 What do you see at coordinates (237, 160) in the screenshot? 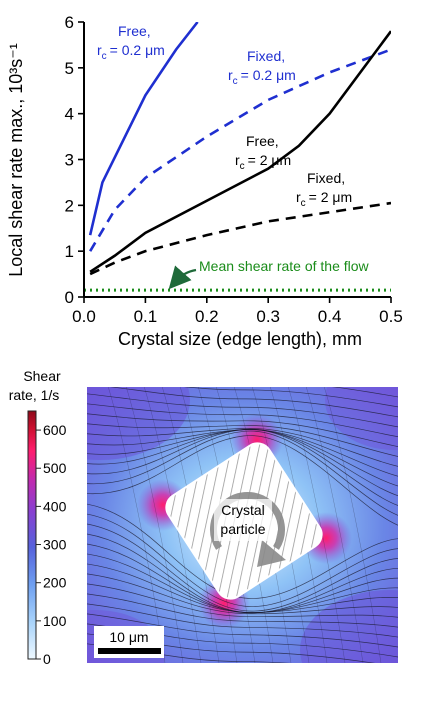
I see `label-free-2-r: r` at bounding box center [237, 160].